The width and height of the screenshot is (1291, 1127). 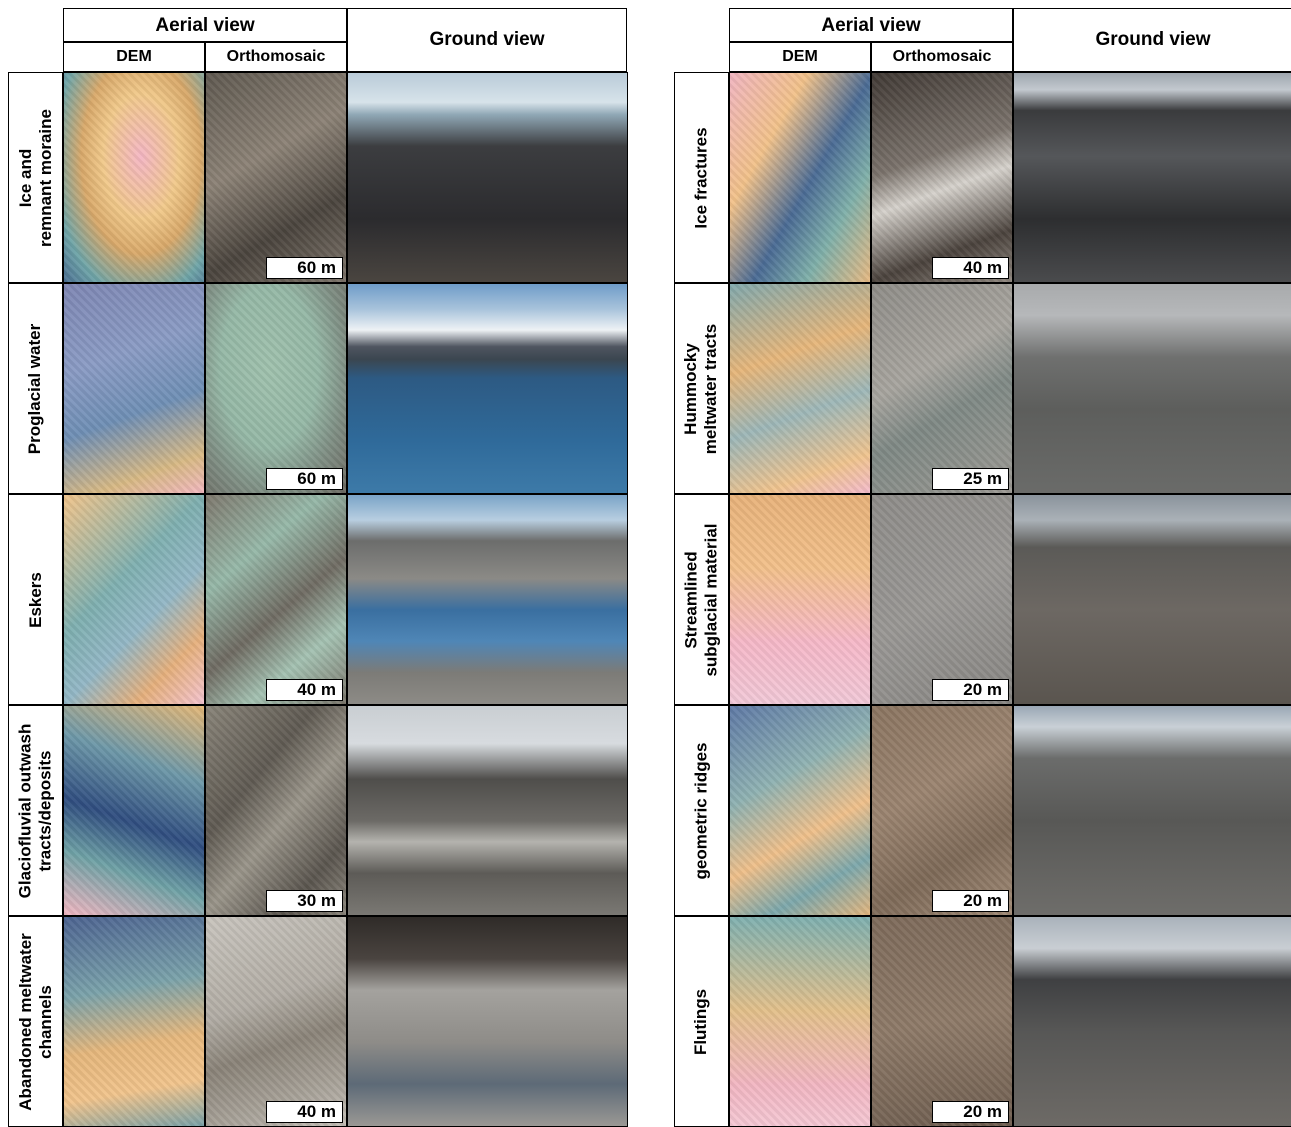 I want to click on figure-row: Eskers 40 m, so click(x=318, y=599).